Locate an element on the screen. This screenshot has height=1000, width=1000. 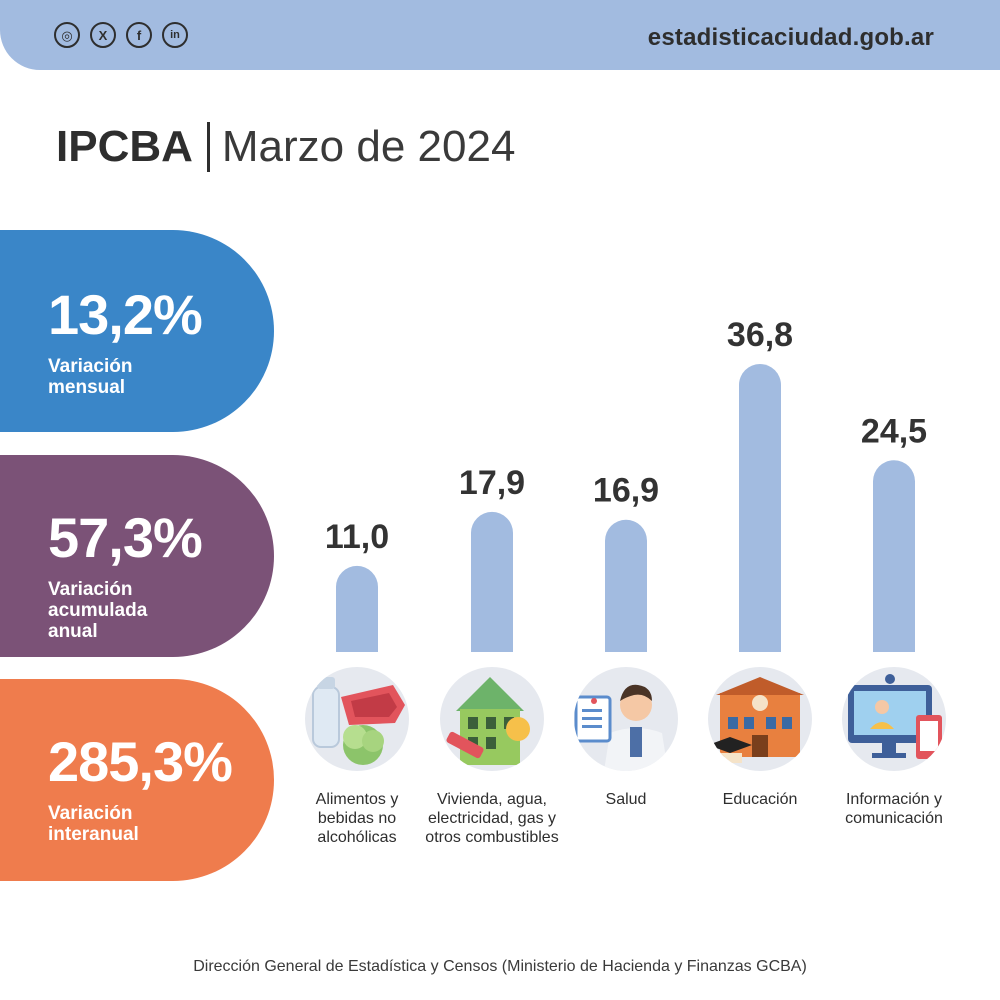
computer-icon is located at coordinates (894, 719).